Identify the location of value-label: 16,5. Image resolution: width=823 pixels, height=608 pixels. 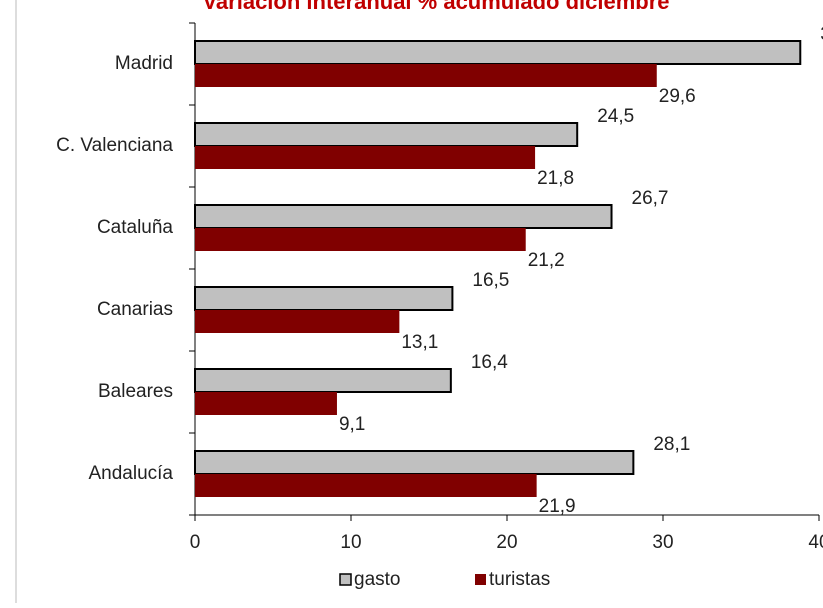
(490, 280).